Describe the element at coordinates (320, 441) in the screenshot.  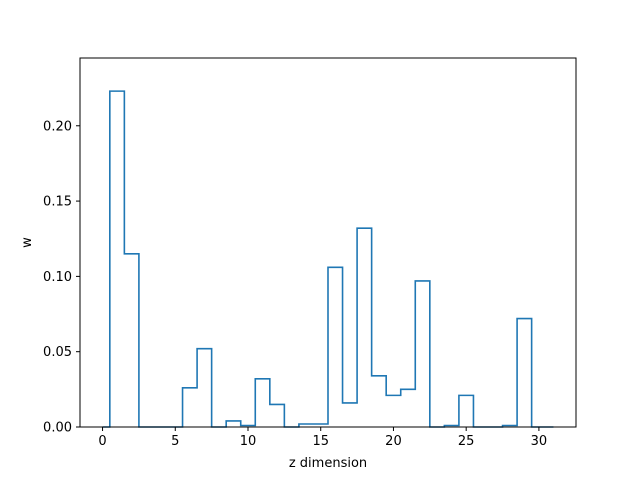
I see `x-tick-label: 15` at that location.